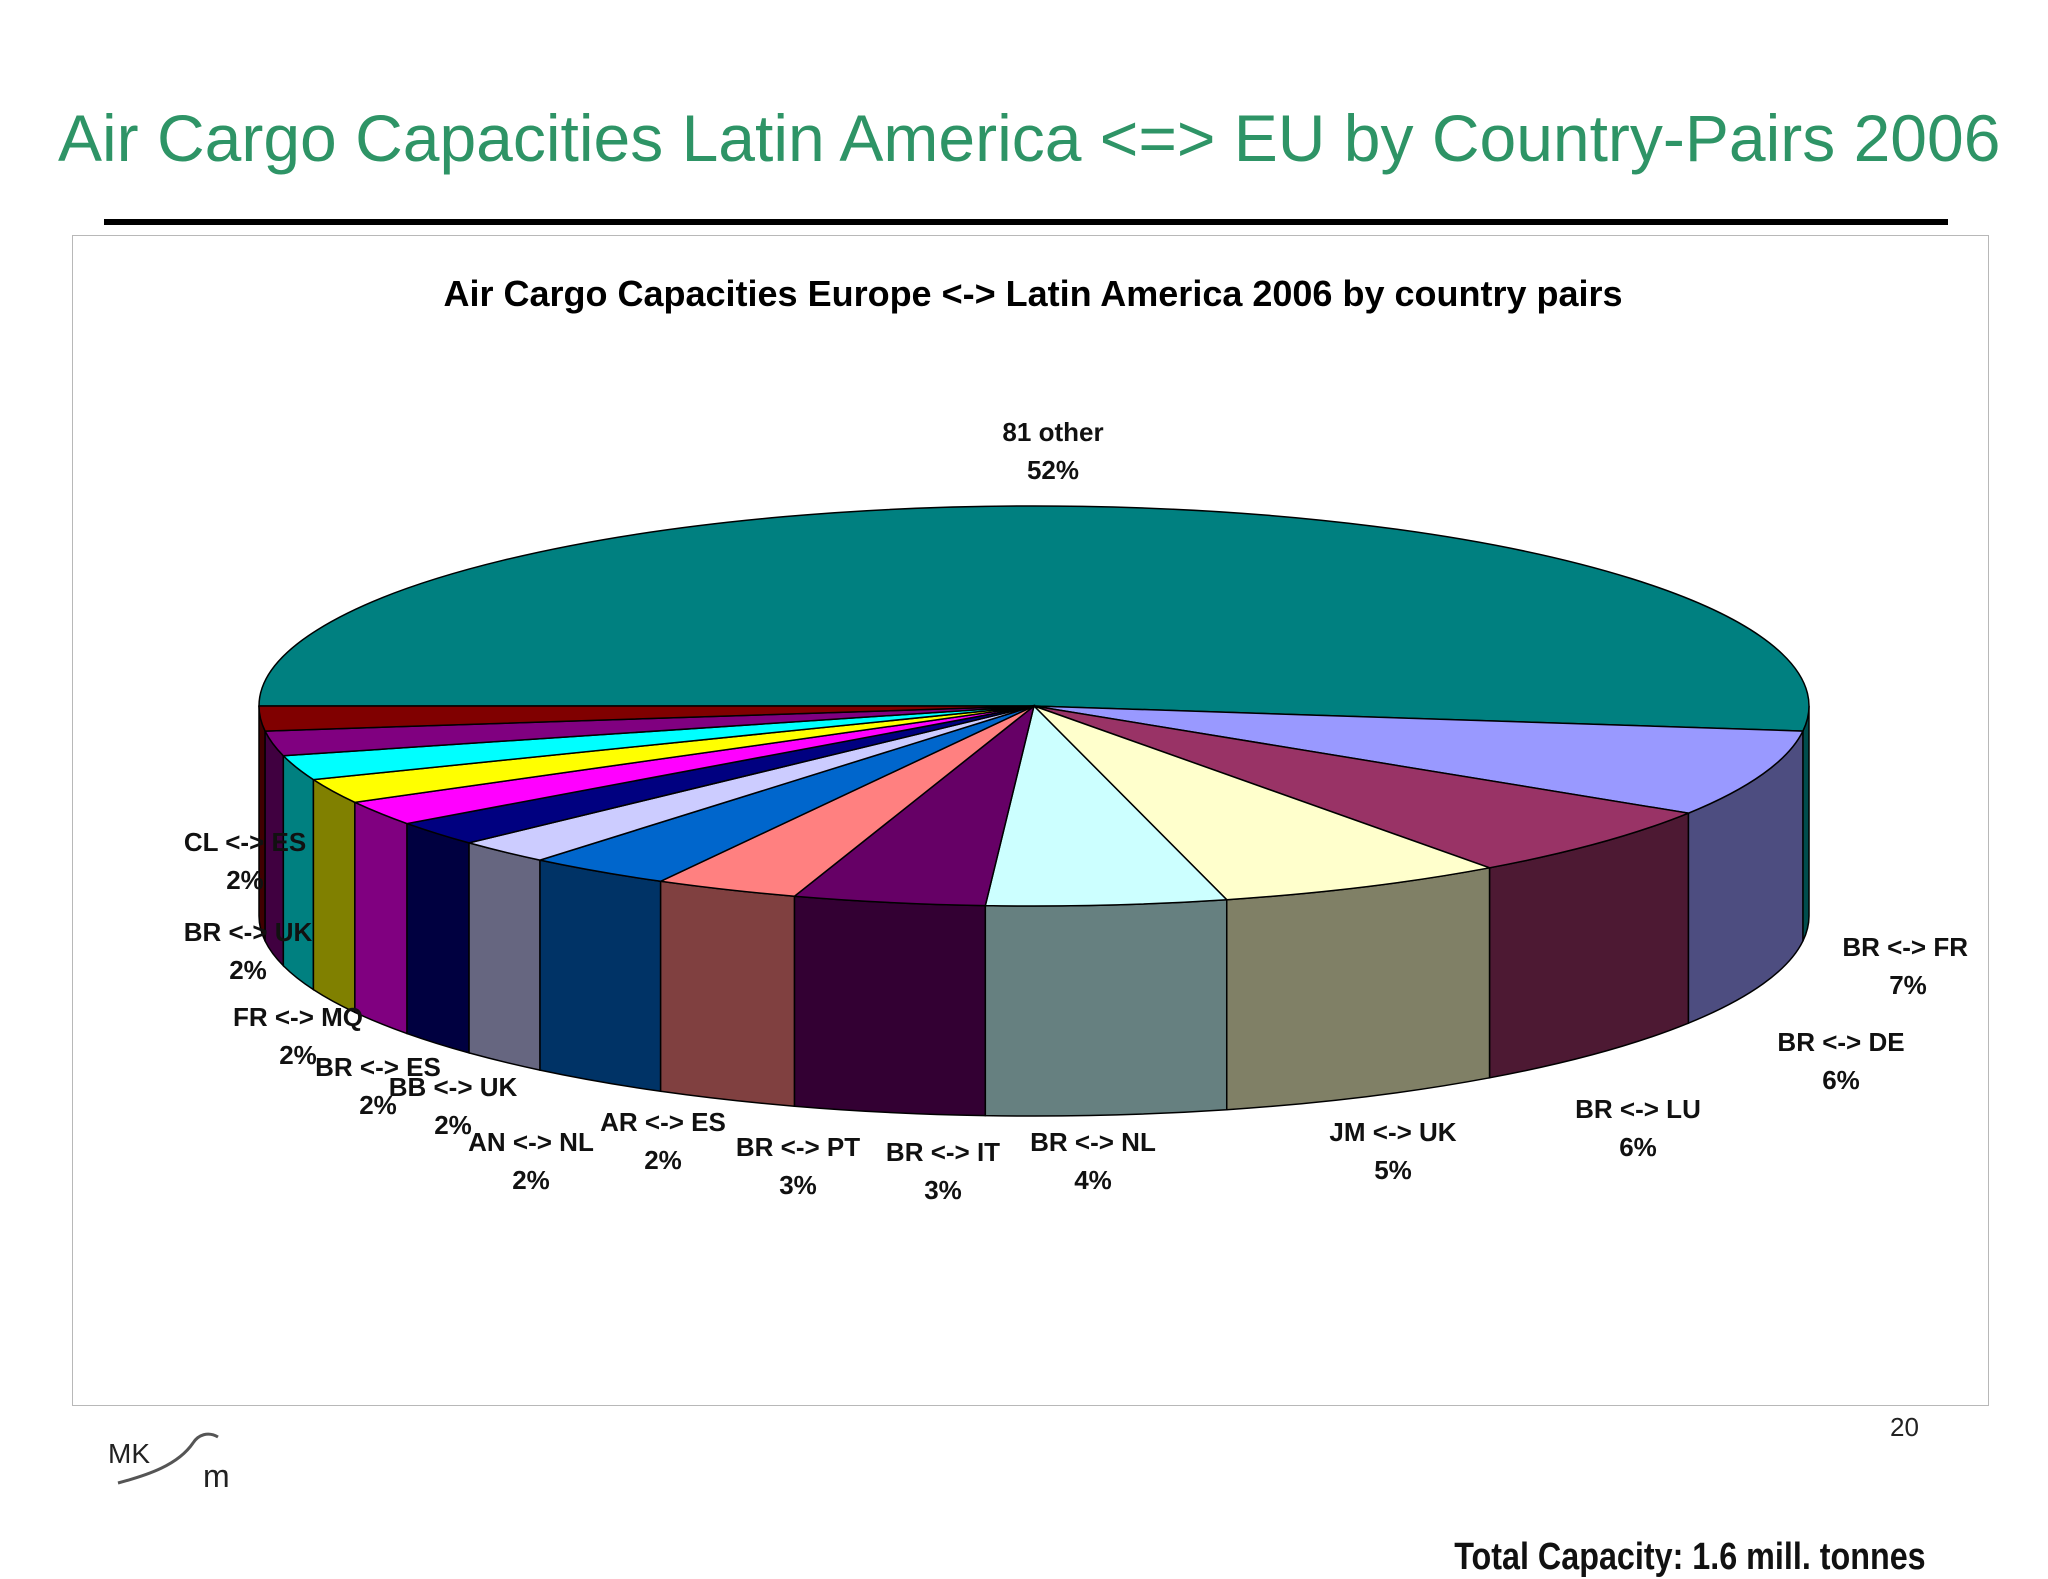  What do you see at coordinates (1034, 618) in the screenshot?
I see `pie-slice-81-other` at bounding box center [1034, 618].